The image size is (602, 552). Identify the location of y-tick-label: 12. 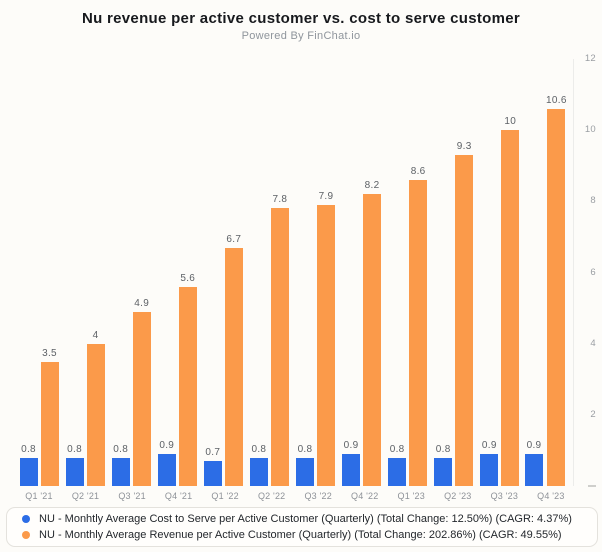
(590, 58).